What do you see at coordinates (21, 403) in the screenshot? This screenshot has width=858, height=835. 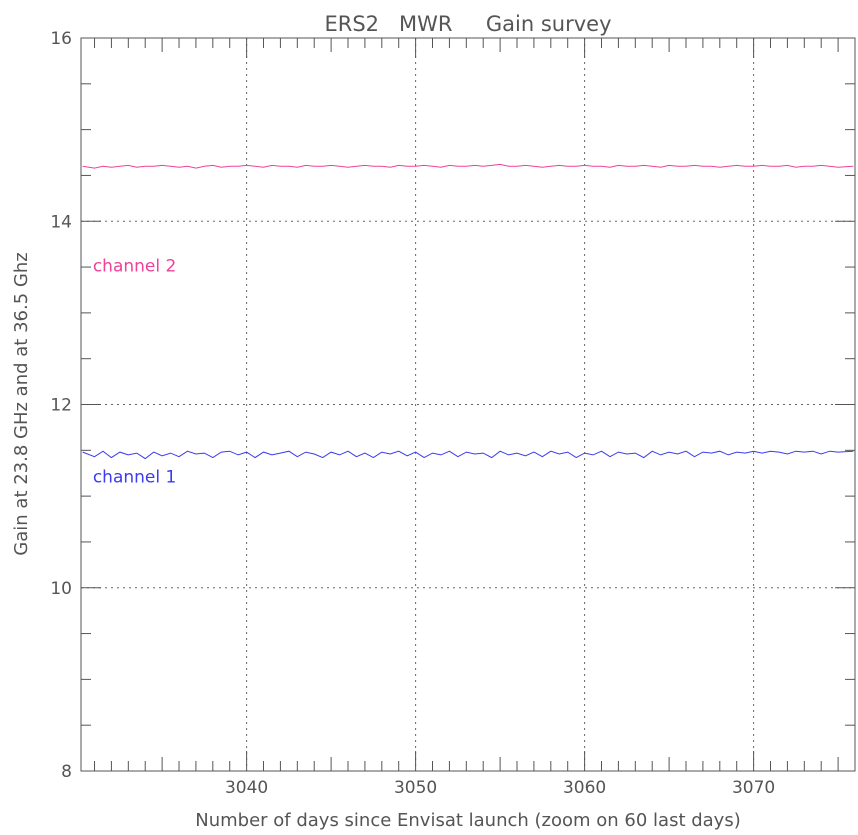 I see `y-axis-label: Gain at 23.8 GHz and at 36.5 Ghz` at bounding box center [21, 403].